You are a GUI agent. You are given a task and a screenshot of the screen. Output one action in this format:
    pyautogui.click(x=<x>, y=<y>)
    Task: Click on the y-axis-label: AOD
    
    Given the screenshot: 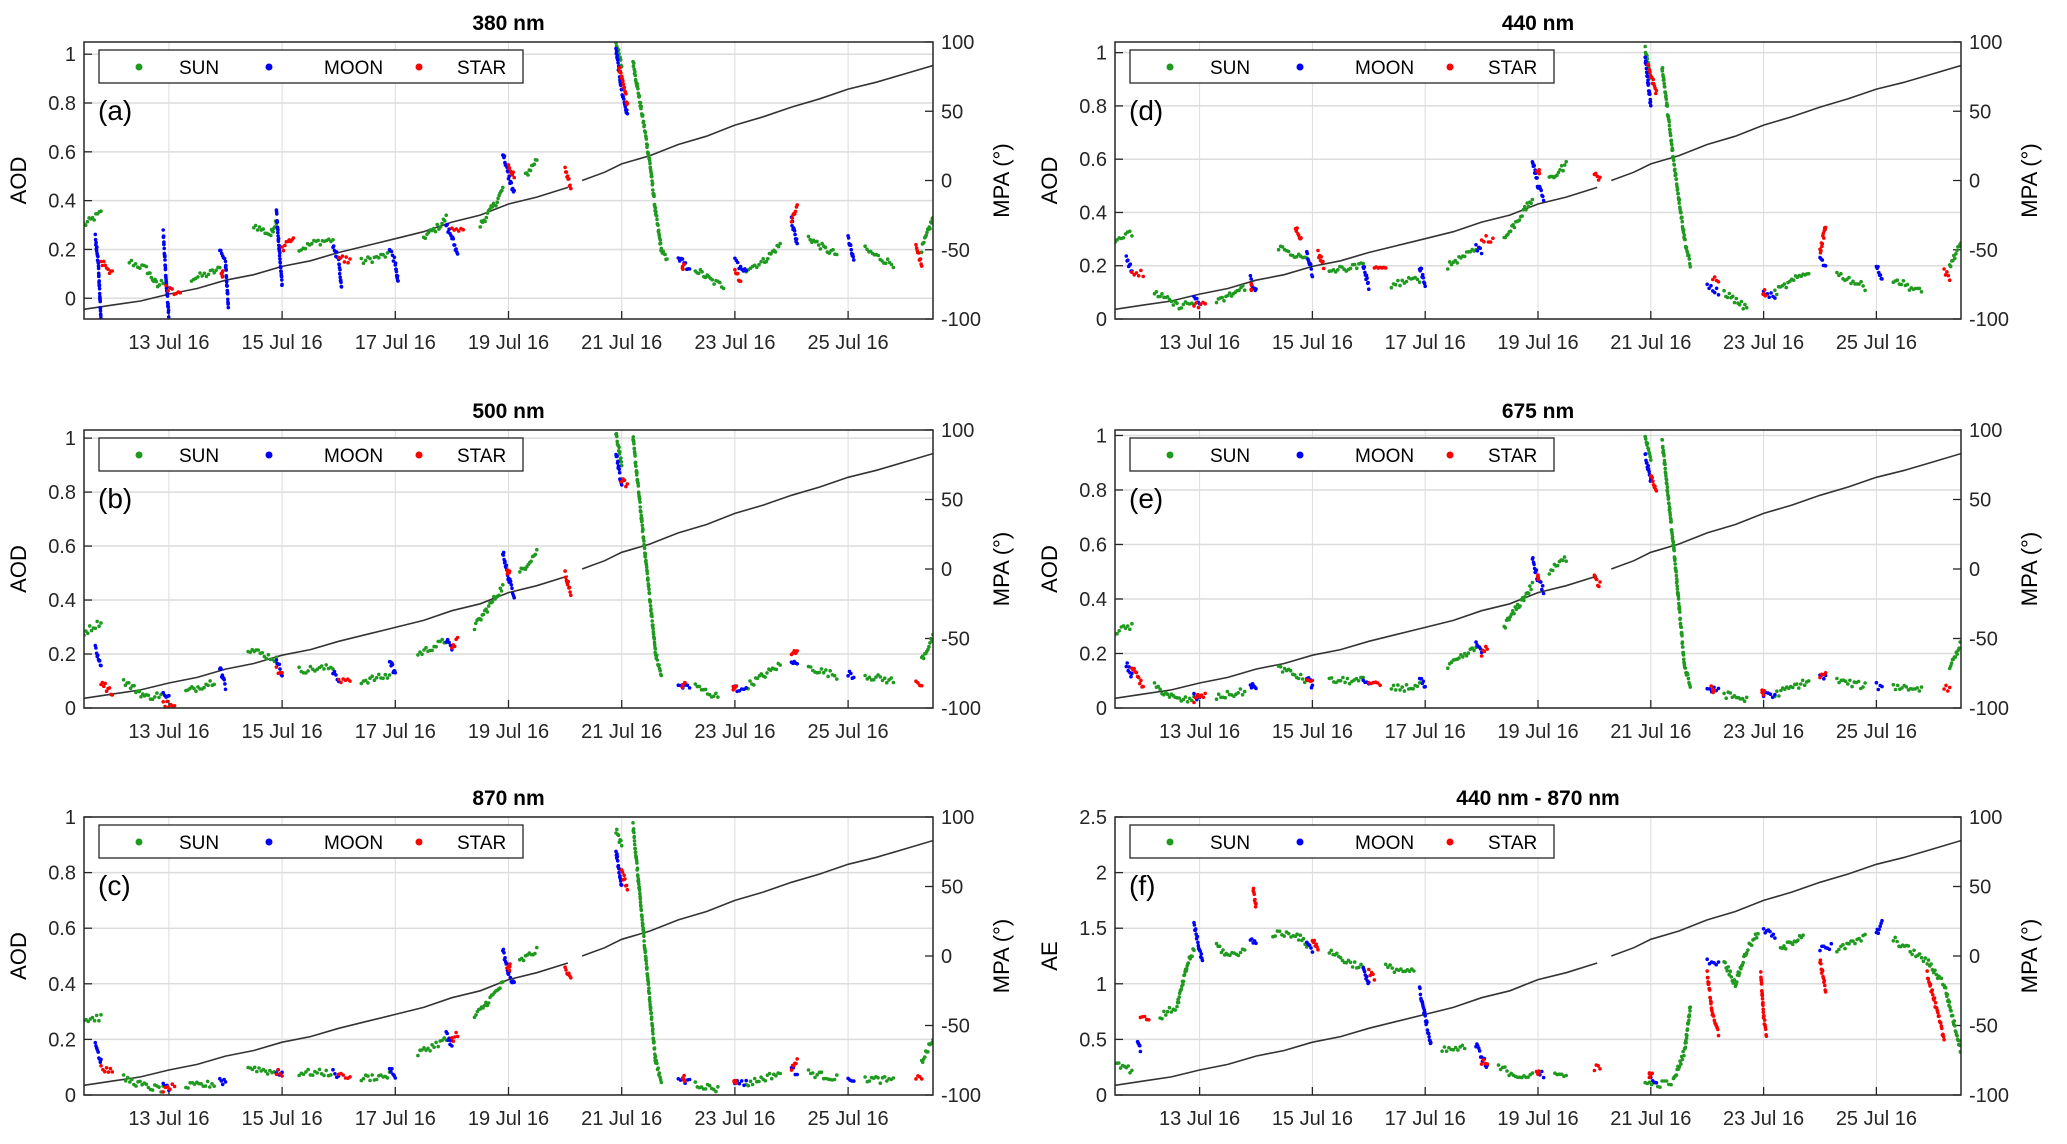 What is the action you would take?
    pyautogui.click(x=1049, y=181)
    